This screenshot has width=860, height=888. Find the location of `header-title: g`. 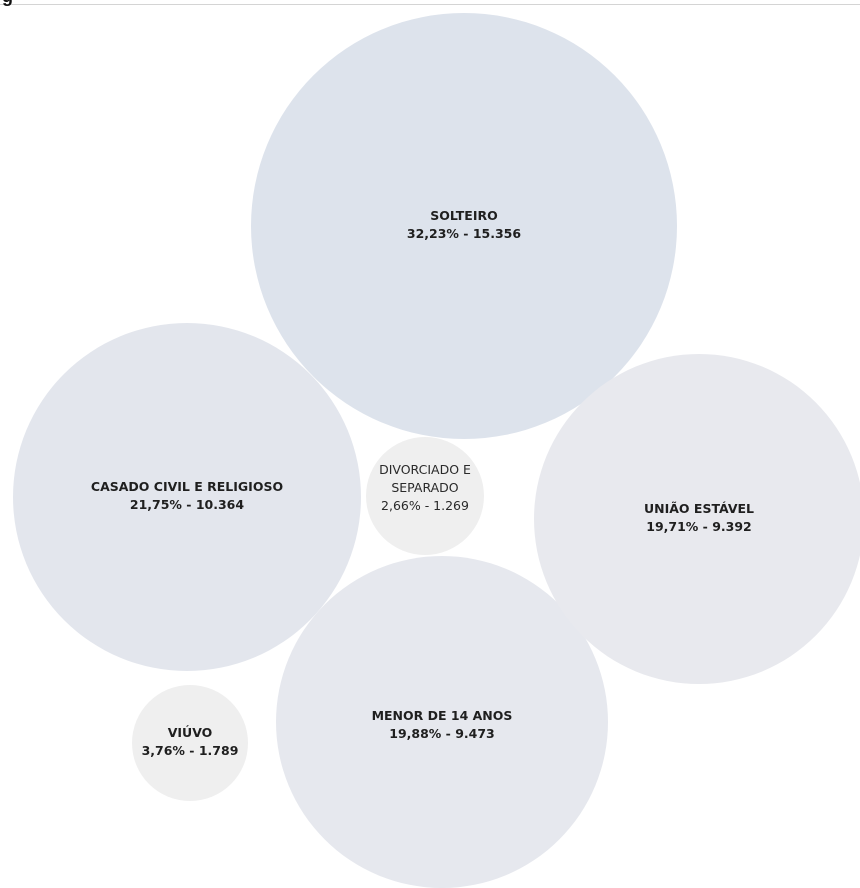

header-title: g is located at coordinates (7, 3).